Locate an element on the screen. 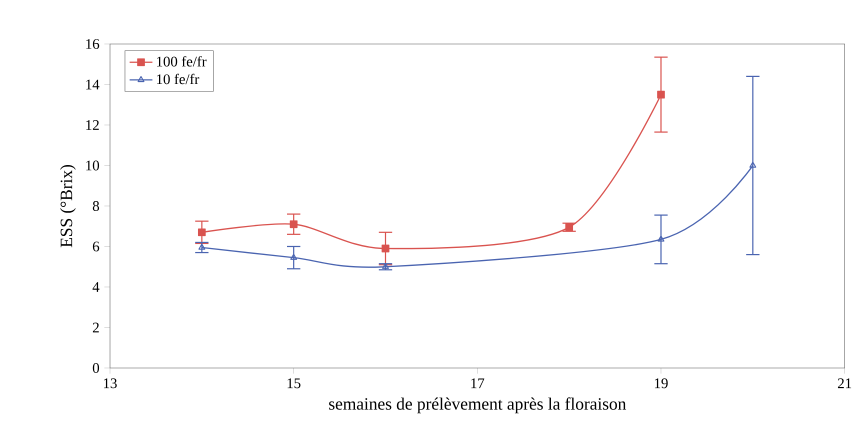 The height and width of the screenshot is (445, 866). y-tick-label: 14 is located at coordinates (93, 85).